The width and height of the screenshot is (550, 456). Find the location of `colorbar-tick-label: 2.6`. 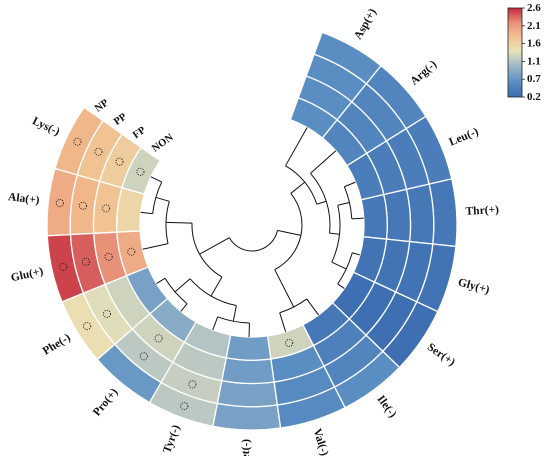

colorbar-tick-label: 2.6 is located at coordinates (534, 8).